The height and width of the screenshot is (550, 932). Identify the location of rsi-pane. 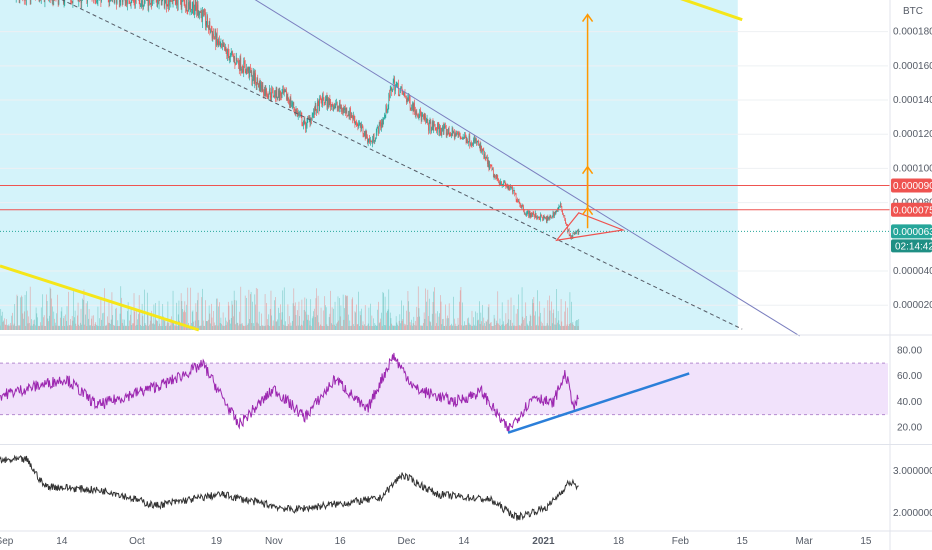
(444, 393).